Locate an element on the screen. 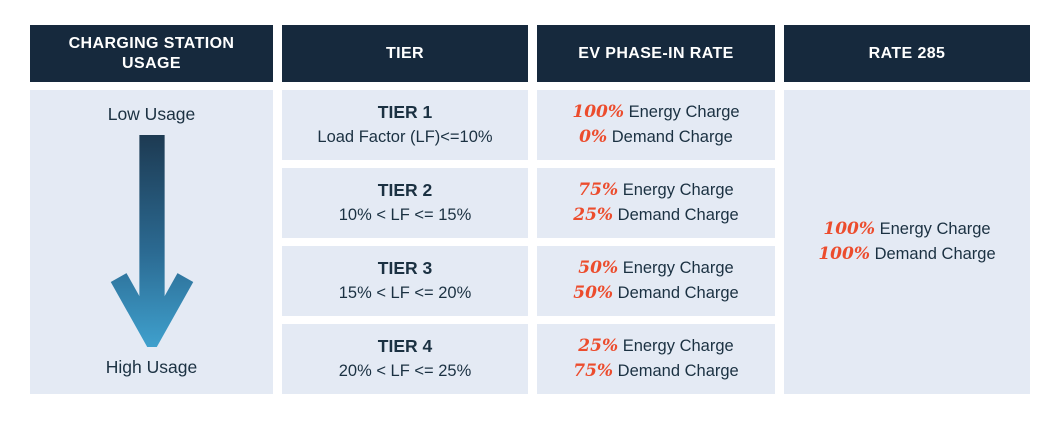 This screenshot has width=1060, height=425. demand-percentage: 75% is located at coordinates (593, 371).